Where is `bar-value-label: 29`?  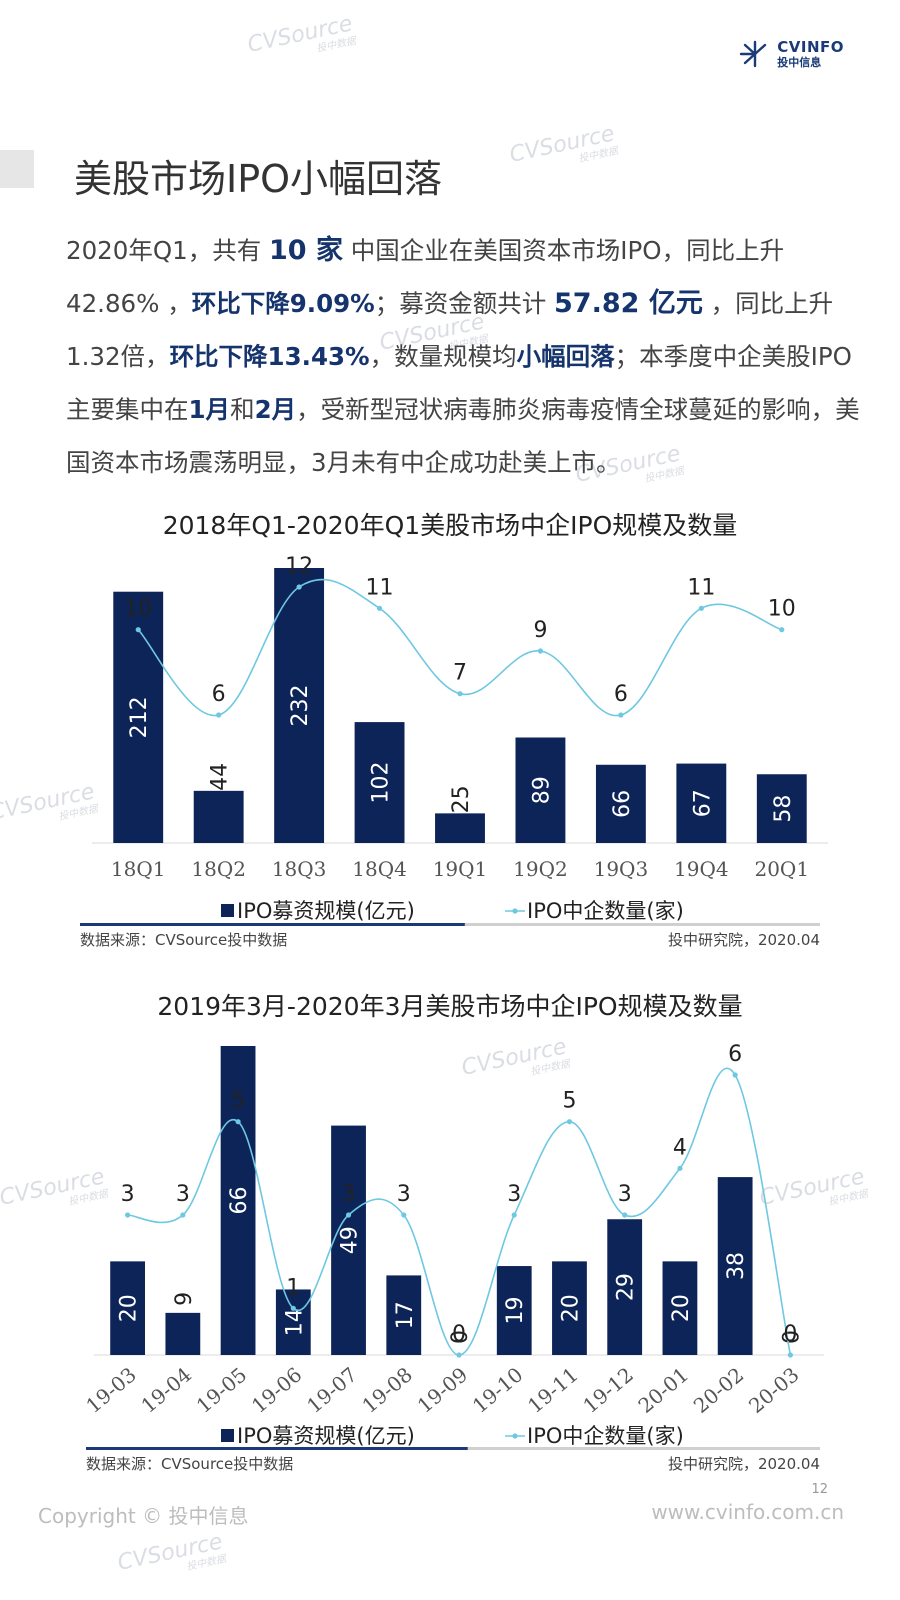 bar-value-label: 29 is located at coordinates (626, 1287).